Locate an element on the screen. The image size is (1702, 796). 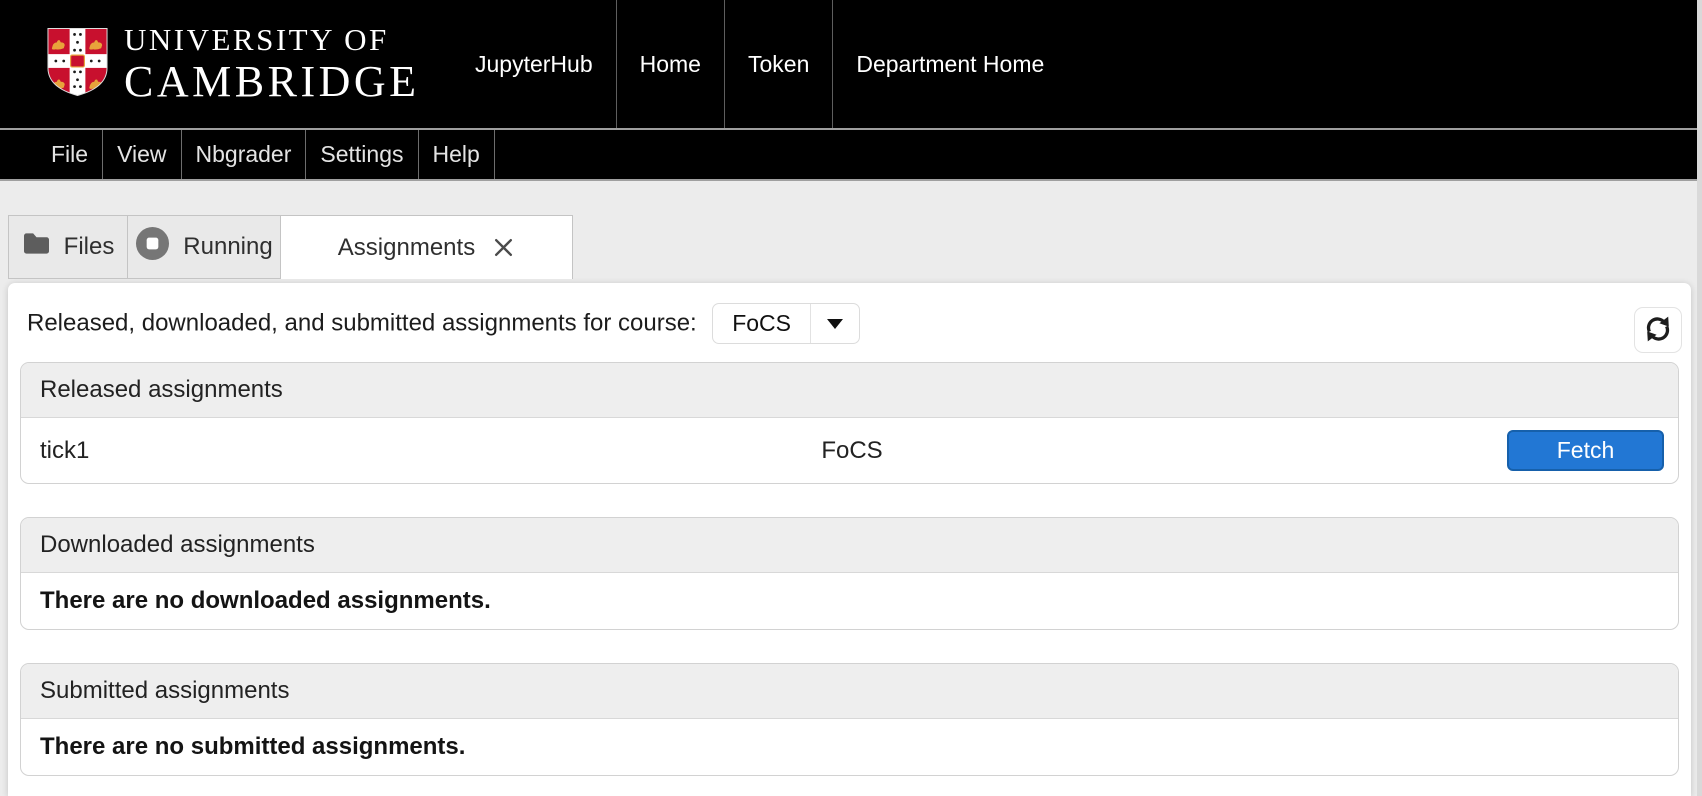
panel-header-downloaded: Downloaded assignments is located at coordinates (849, 545).